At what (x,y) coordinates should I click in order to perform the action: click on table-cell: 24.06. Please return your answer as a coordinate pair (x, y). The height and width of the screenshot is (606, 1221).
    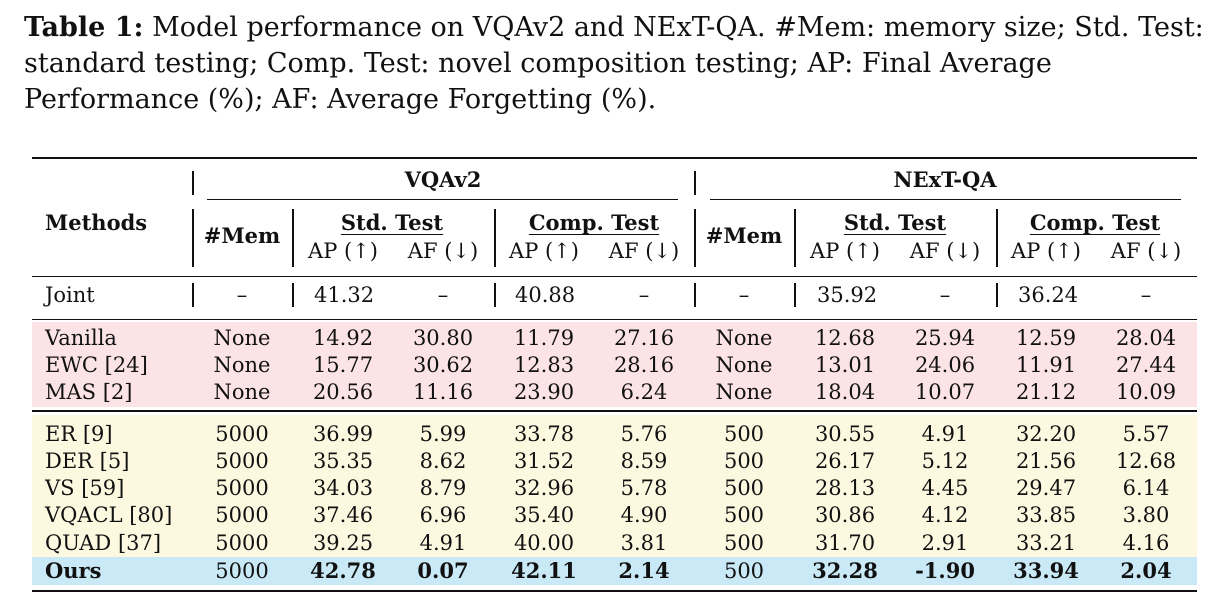
    Looking at the image, I should click on (945, 365).